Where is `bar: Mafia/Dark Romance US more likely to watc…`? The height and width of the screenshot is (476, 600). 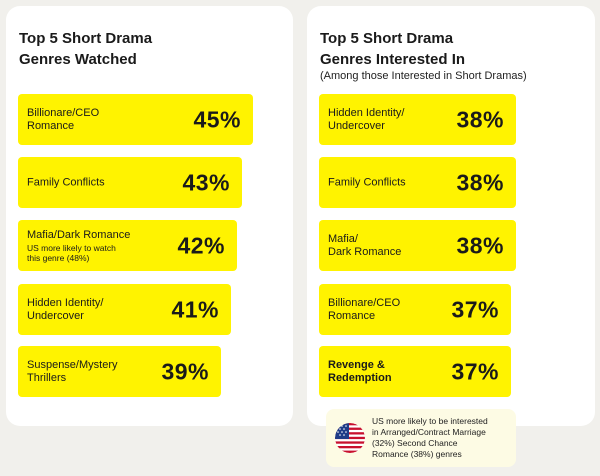
bar: Mafia/Dark Romance US more likely to watc… is located at coordinates (127, 245).